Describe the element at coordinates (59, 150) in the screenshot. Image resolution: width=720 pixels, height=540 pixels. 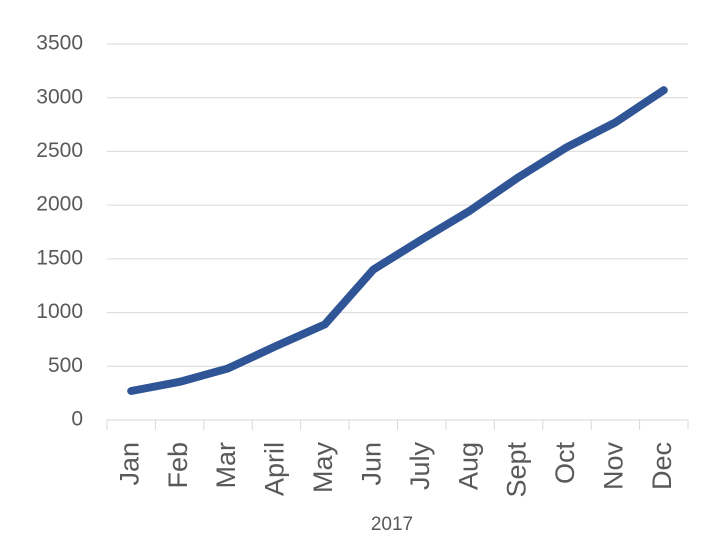
I see `y-tick-label: 2500` at that location.